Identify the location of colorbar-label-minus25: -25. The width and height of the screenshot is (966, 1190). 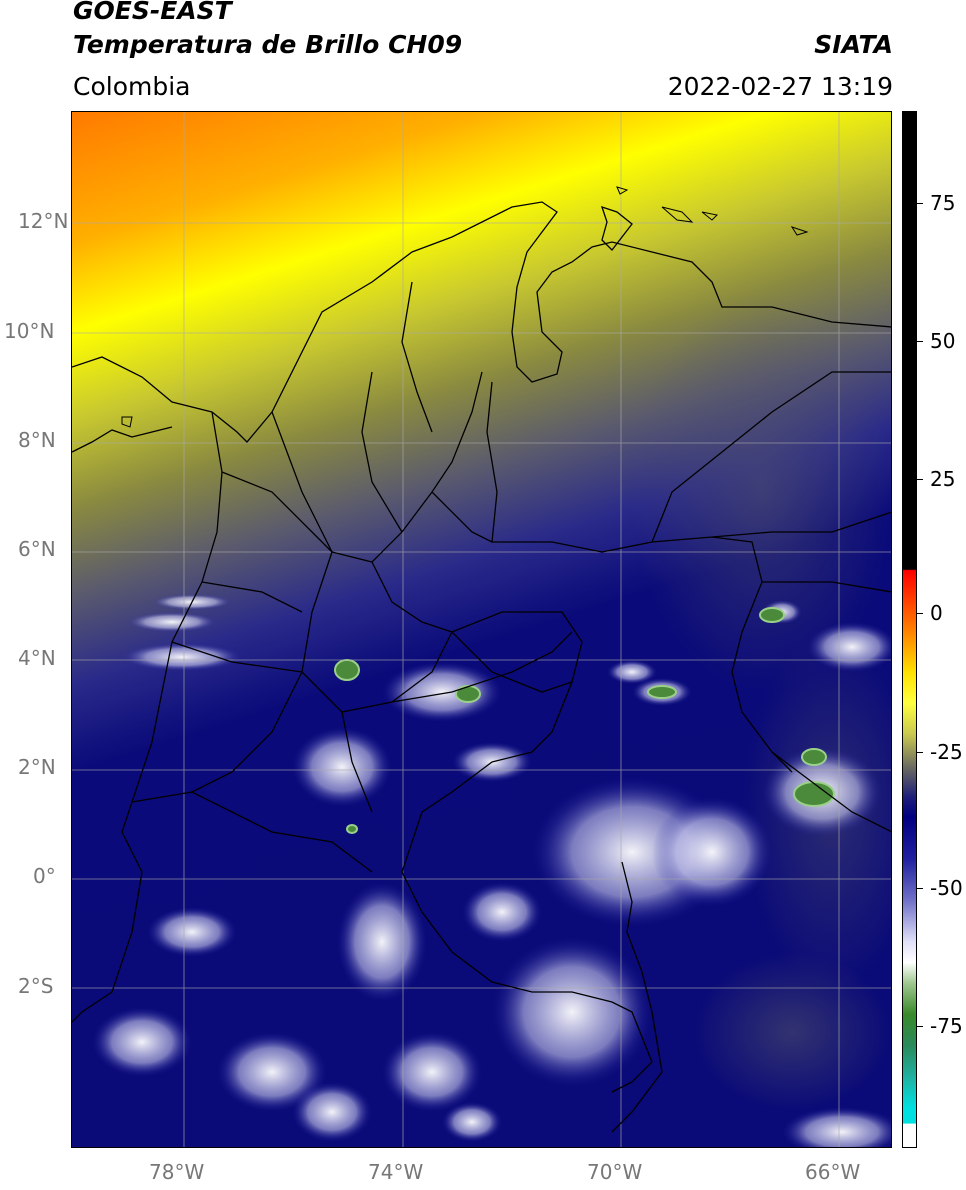
(946, 752).